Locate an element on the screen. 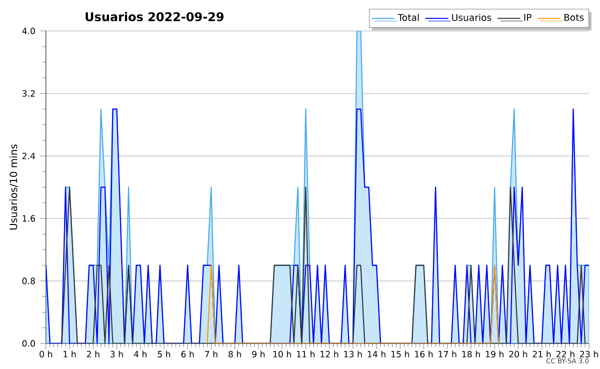 Image resolution: width=600 pixels, height=369 pixels. y-axis-title: Usuarios/10 mins is located at coordinates (13, 187).